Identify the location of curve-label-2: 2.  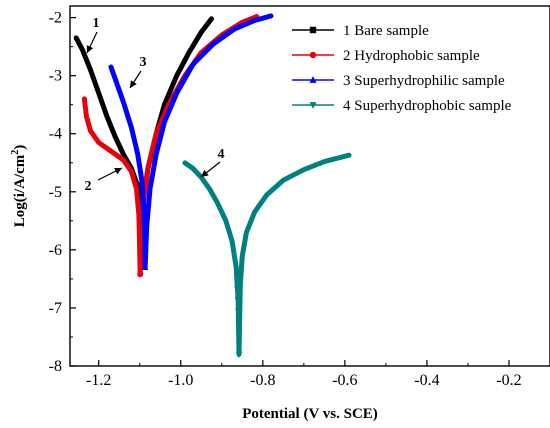
(104, 180).